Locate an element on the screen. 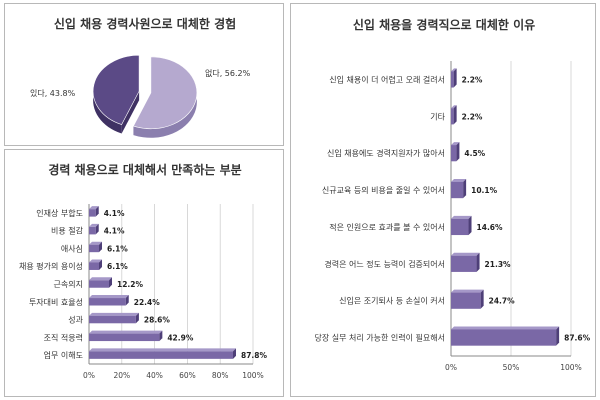 This screenshot has height=400, width=600. category-label: 당장 실무 처리 가능한 인력이 필요해서 is located at coordinates (380, 338).